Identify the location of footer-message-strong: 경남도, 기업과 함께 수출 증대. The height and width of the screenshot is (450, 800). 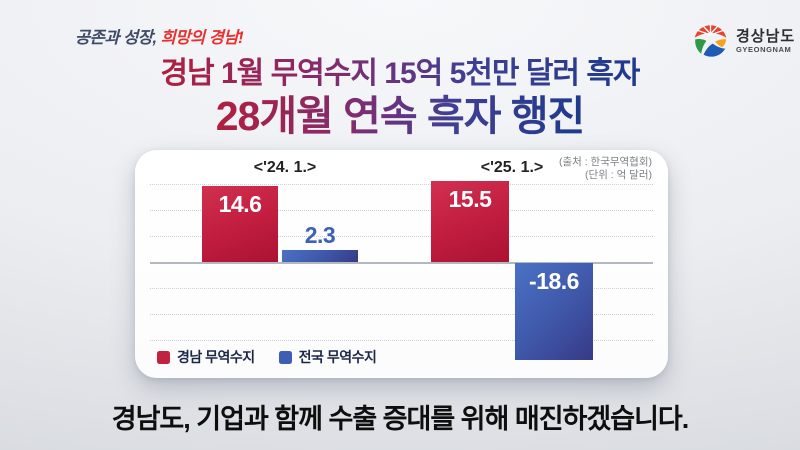
(271, 419).